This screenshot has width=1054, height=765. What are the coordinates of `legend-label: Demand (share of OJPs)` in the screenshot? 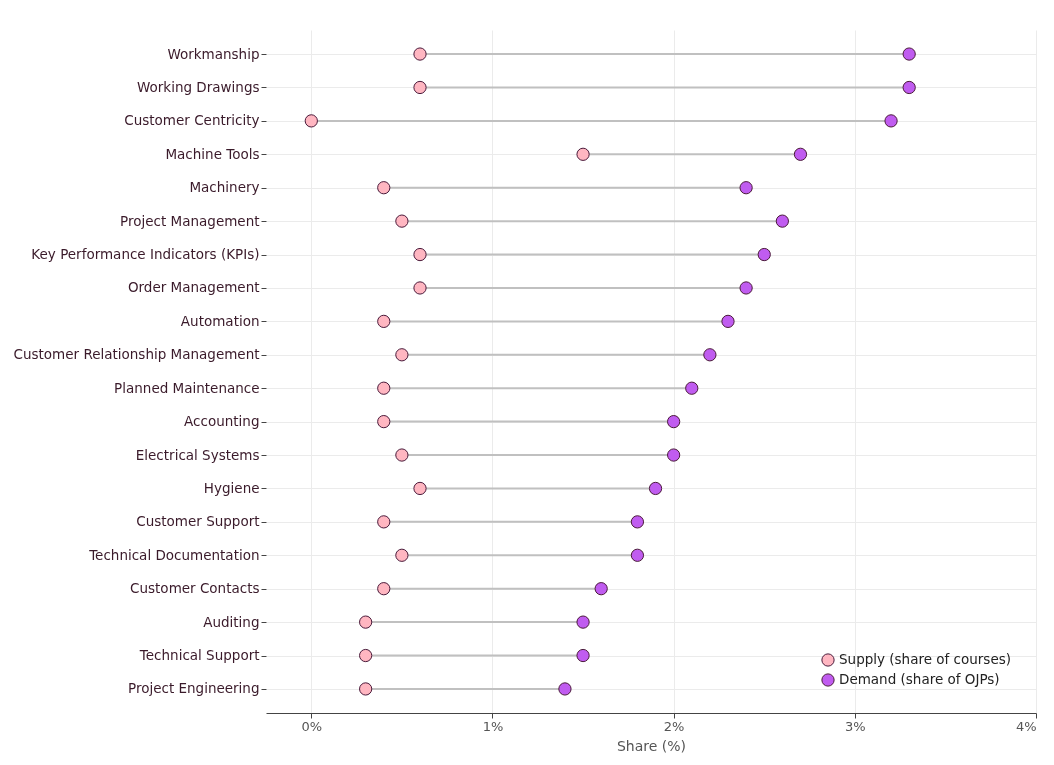 It's located at (919, 679).